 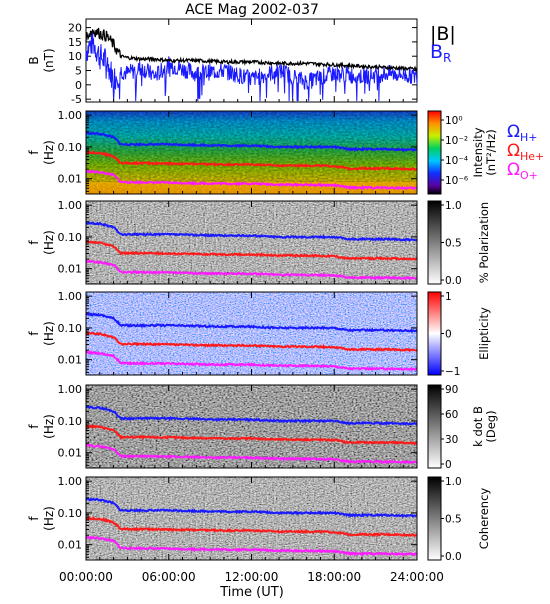 I want to click on time-axis-label: Time (UT), so click(x=251, y=592).